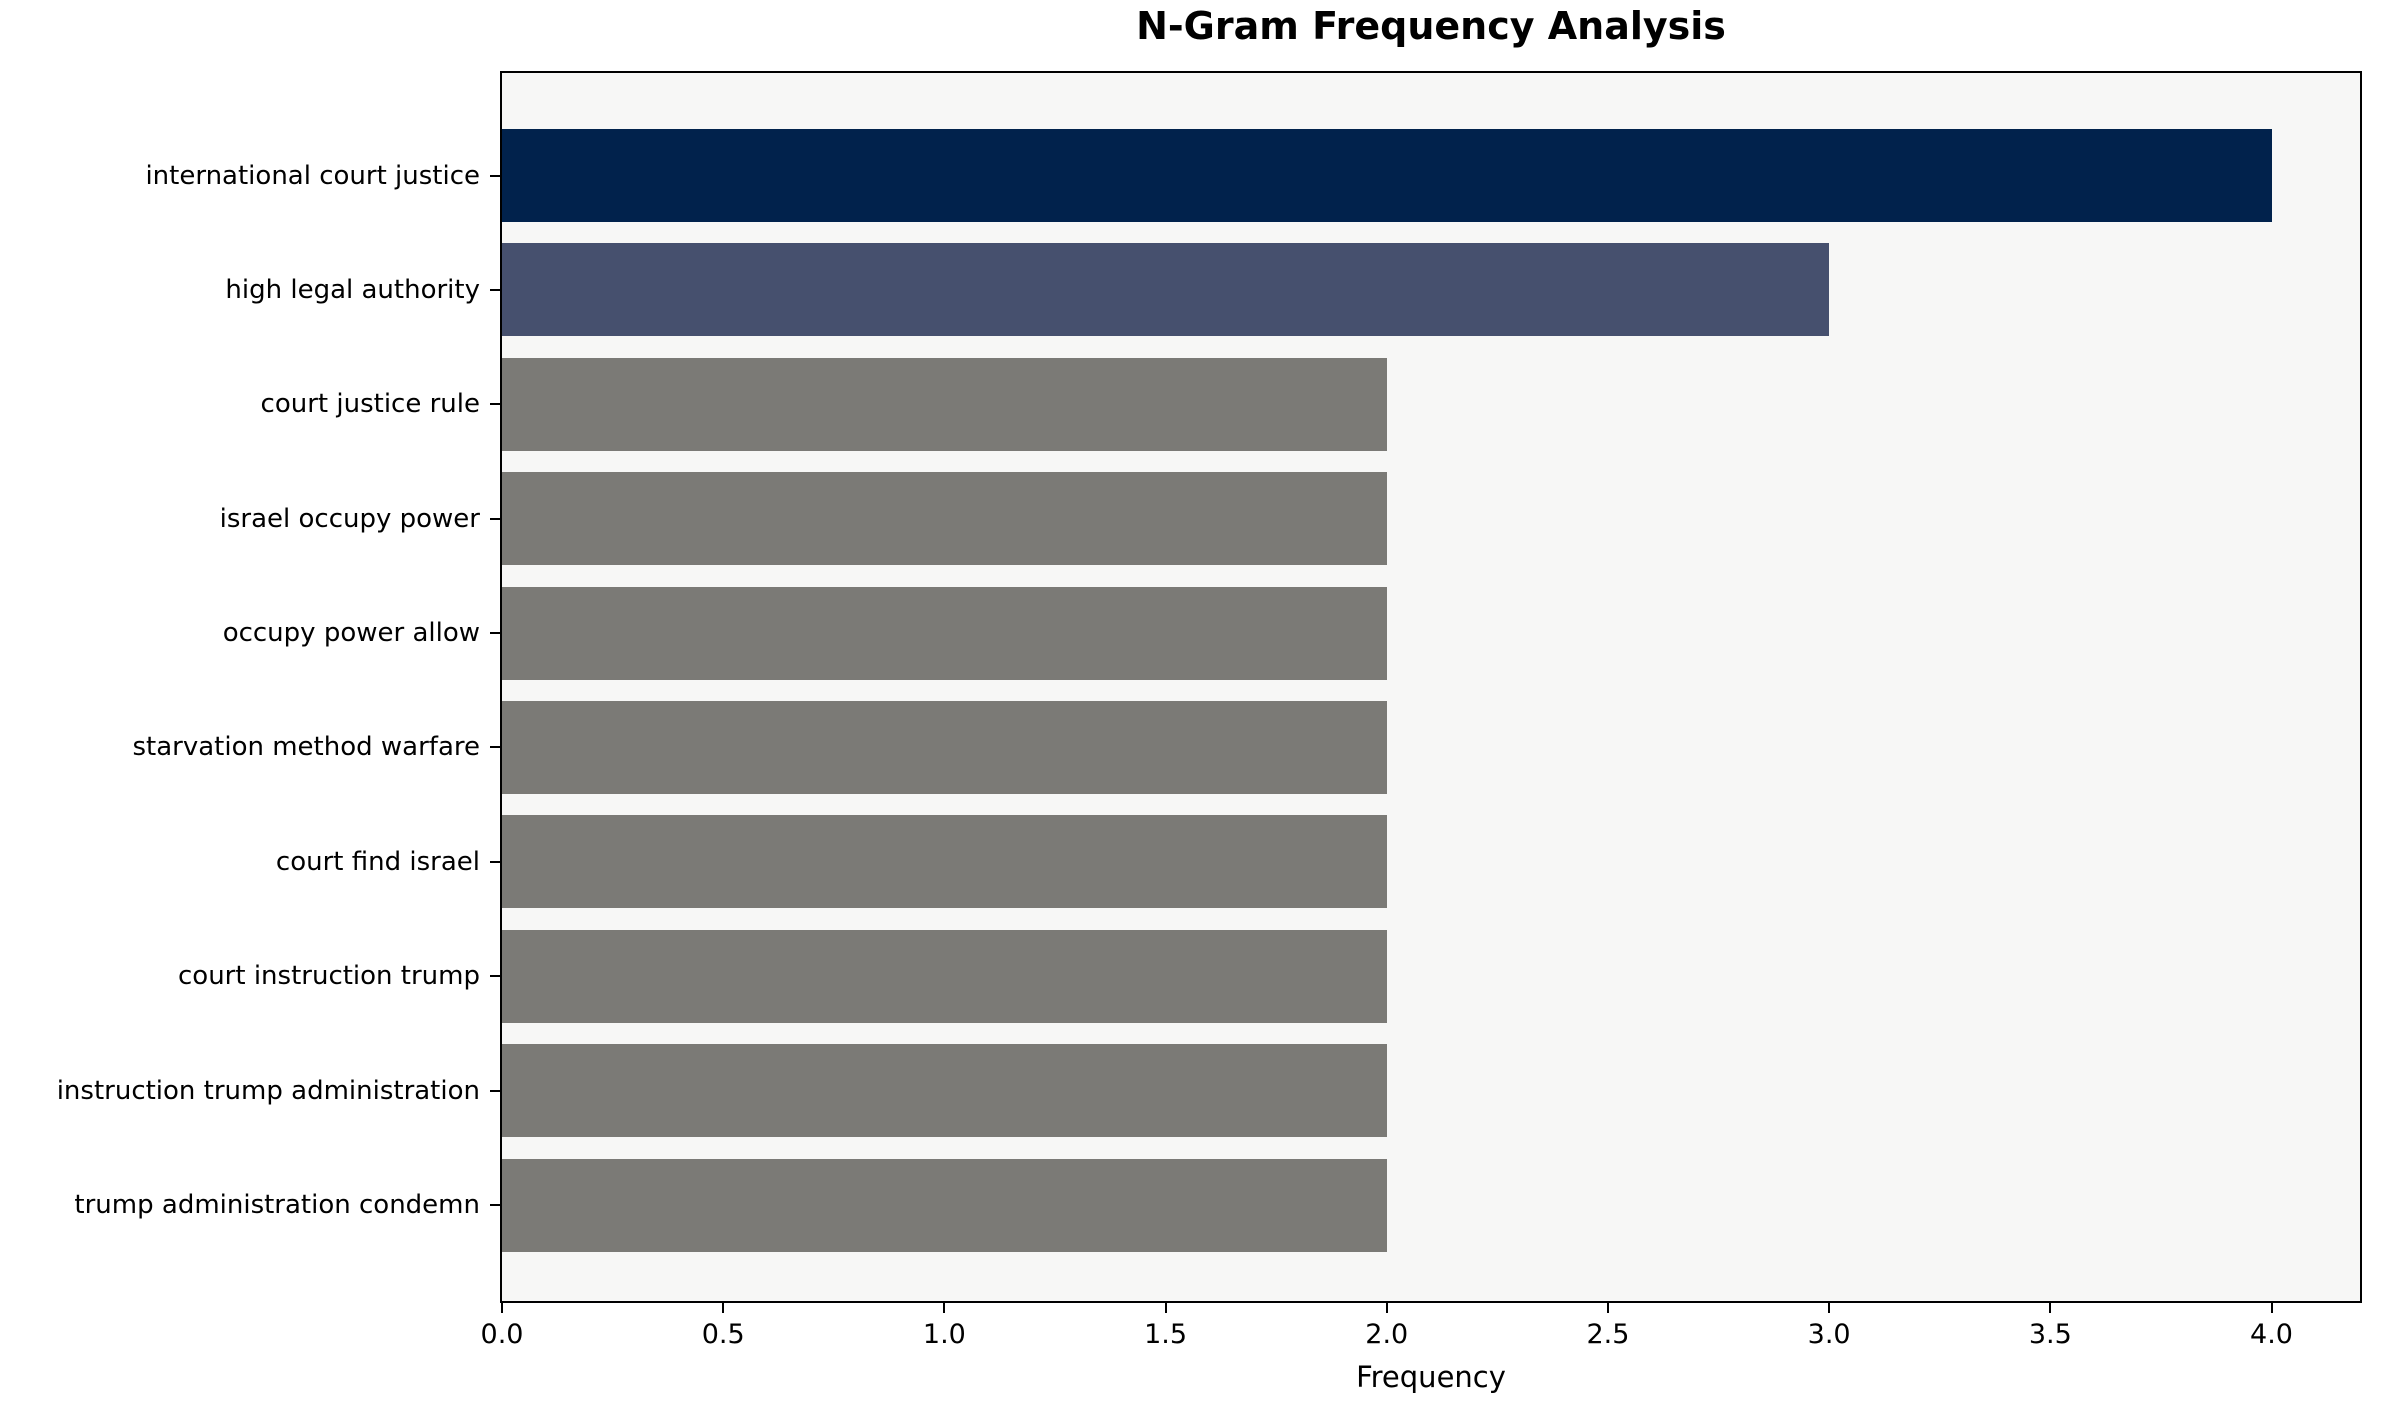  What do you see at coordinates (1829, 1334) in the screenshot?
I see `x-tick-label: 3.0` at bounding box center [1829, 1334].